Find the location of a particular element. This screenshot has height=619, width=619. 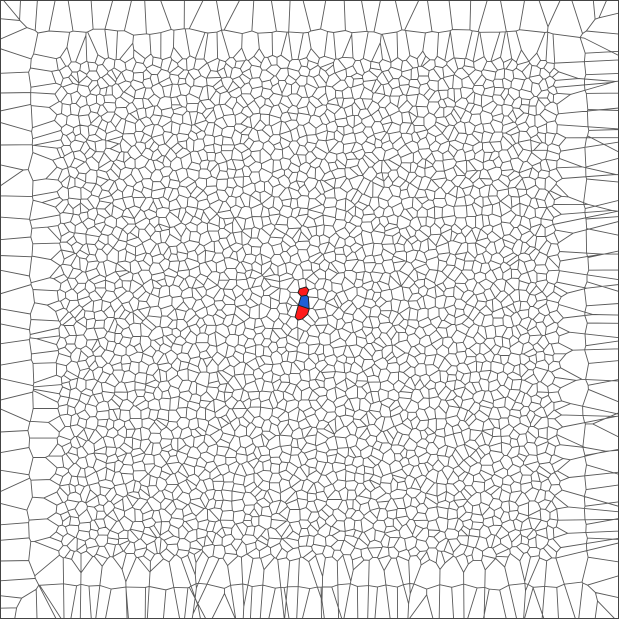

highlighted-cell-blue is located at coordinates (303, 302).